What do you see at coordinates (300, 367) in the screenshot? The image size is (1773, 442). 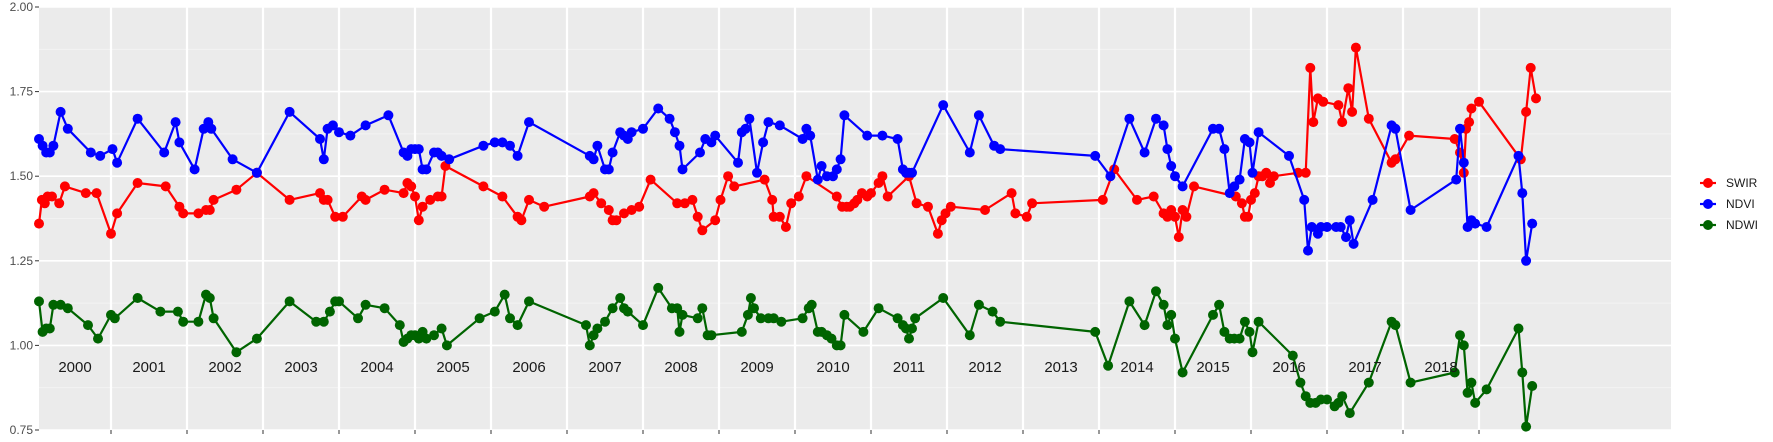 I see `year-label: 2003` at bounding box center [300, 367].